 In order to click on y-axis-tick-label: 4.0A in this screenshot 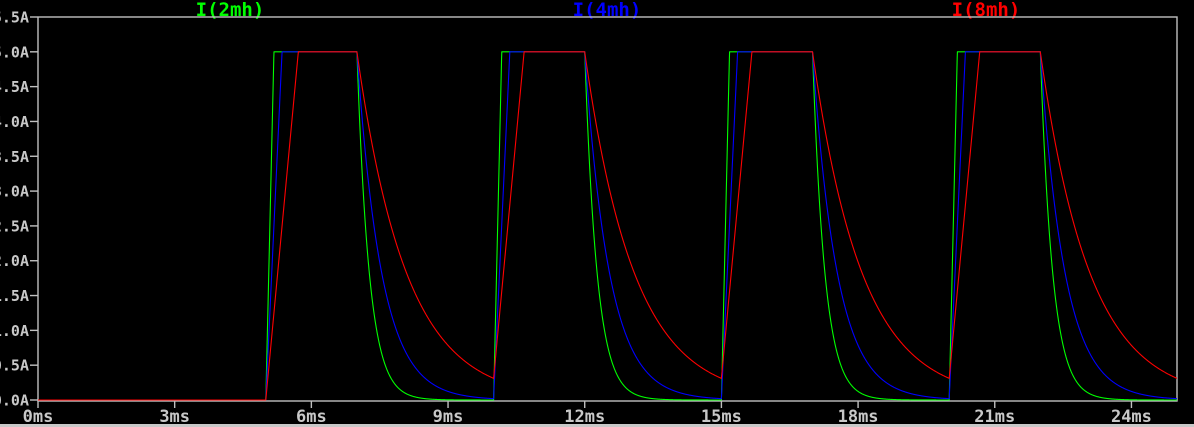, I will do `click(14, 122)`.